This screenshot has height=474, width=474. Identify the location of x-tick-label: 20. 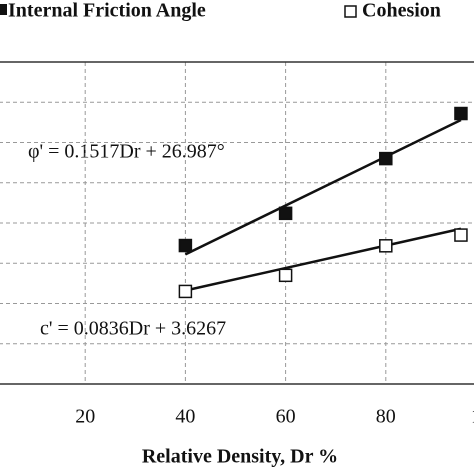
(85, 417).